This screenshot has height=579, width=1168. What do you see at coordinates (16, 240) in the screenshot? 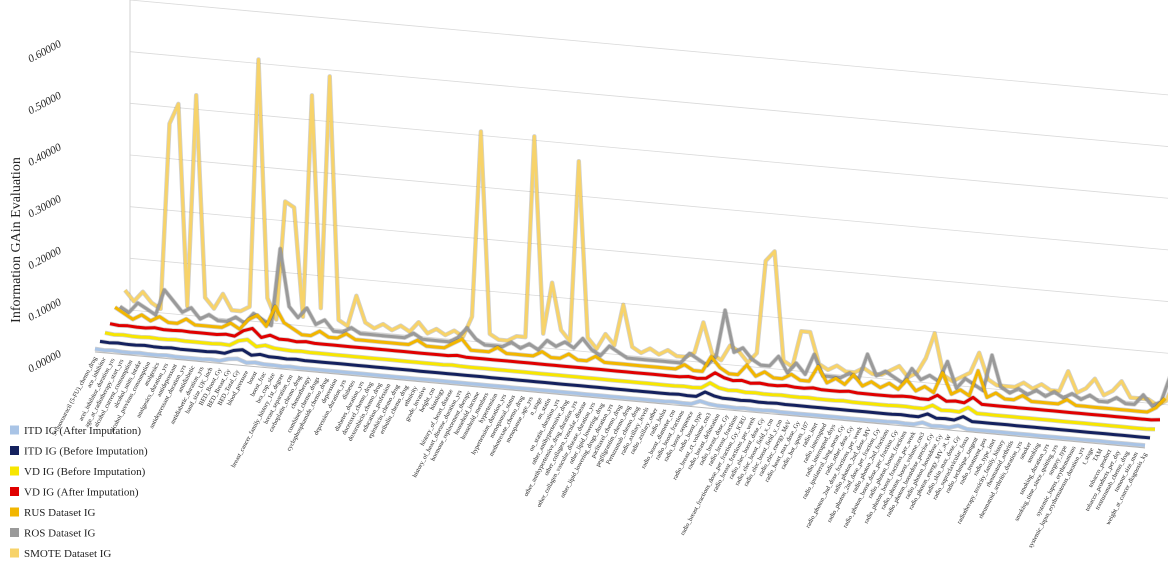
I see `y-axis-title: Information GAin Evaluation` at bounding box center [16, 240].